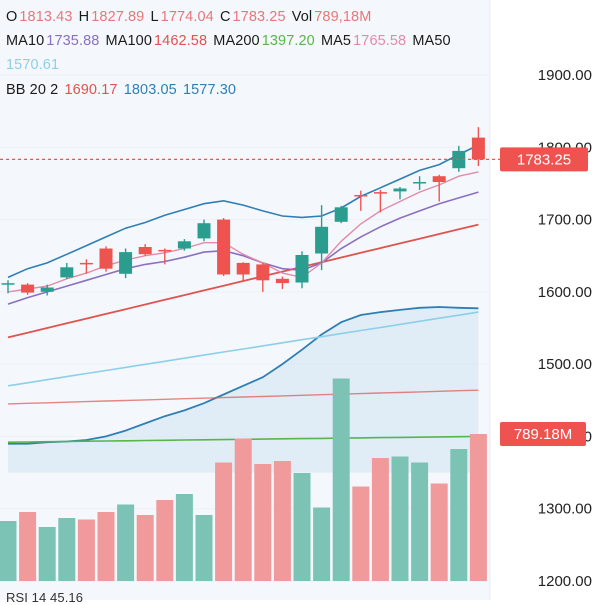 The image size is (600, 605). What do you see at coordinates (302, 17) in the screenshot?
I see `volume-label: Vol` at bounding box center [302, 17].